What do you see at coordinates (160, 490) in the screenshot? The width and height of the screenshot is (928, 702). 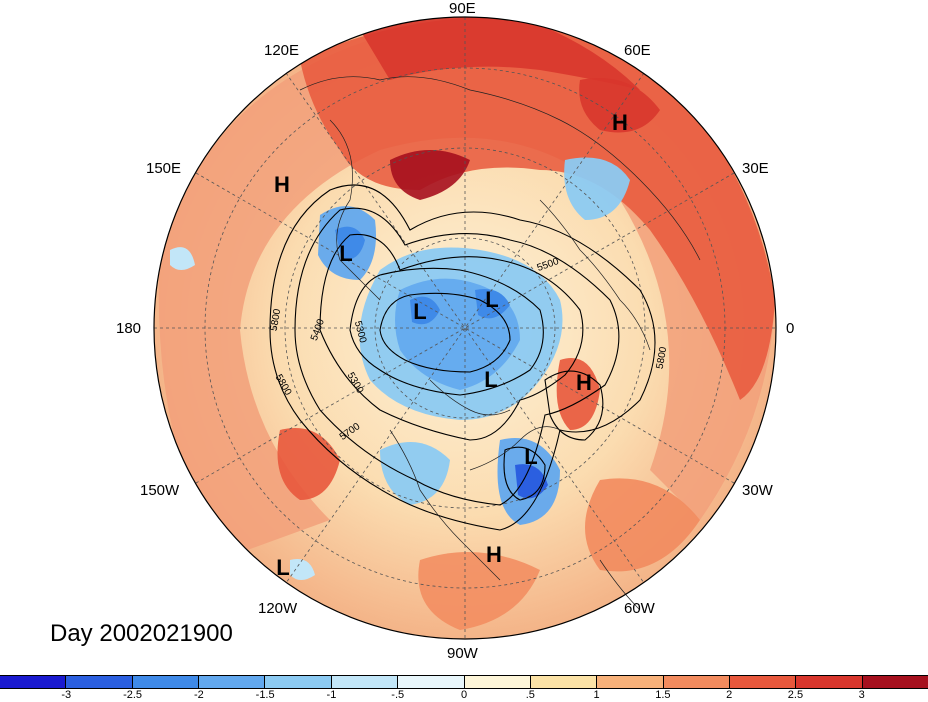 I see `lon-label-150w: 150W` at bounding box center [160, 490].